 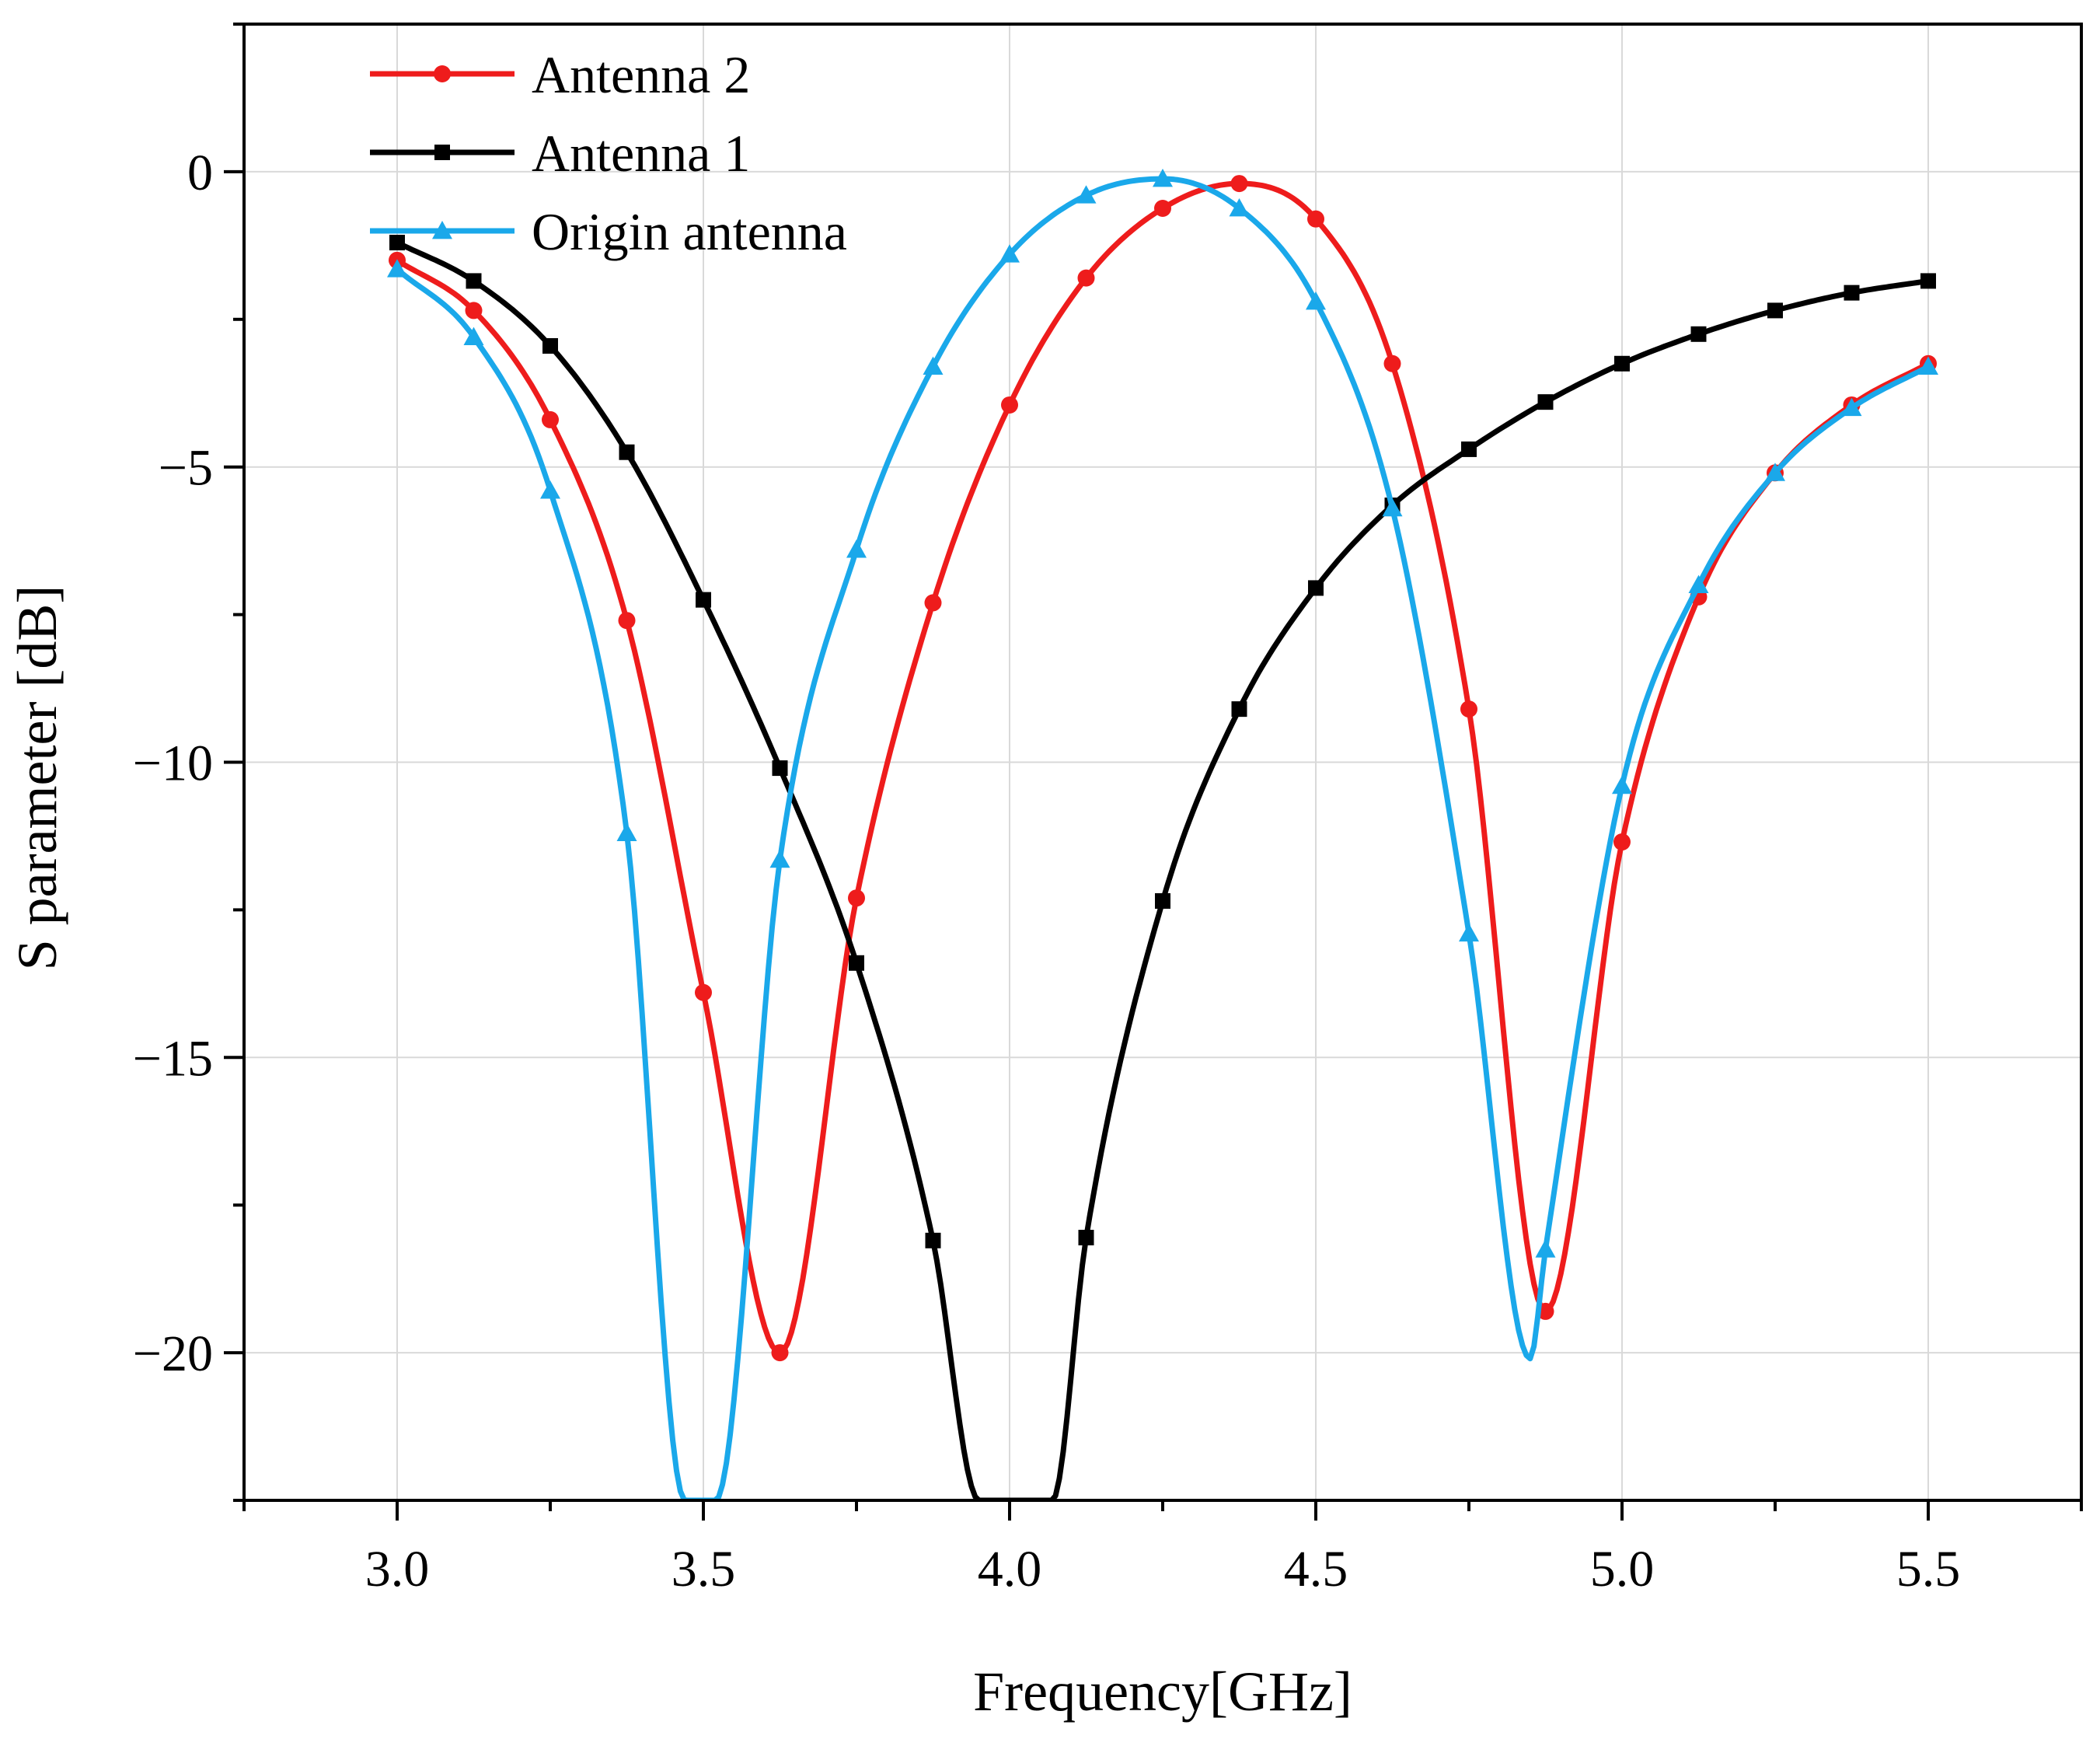 What do you see at coordinates (1162, 1692) in the screenshot?
I see `x-axis-title: Frequency[GHz]` at bounding box center [1162, 1692].